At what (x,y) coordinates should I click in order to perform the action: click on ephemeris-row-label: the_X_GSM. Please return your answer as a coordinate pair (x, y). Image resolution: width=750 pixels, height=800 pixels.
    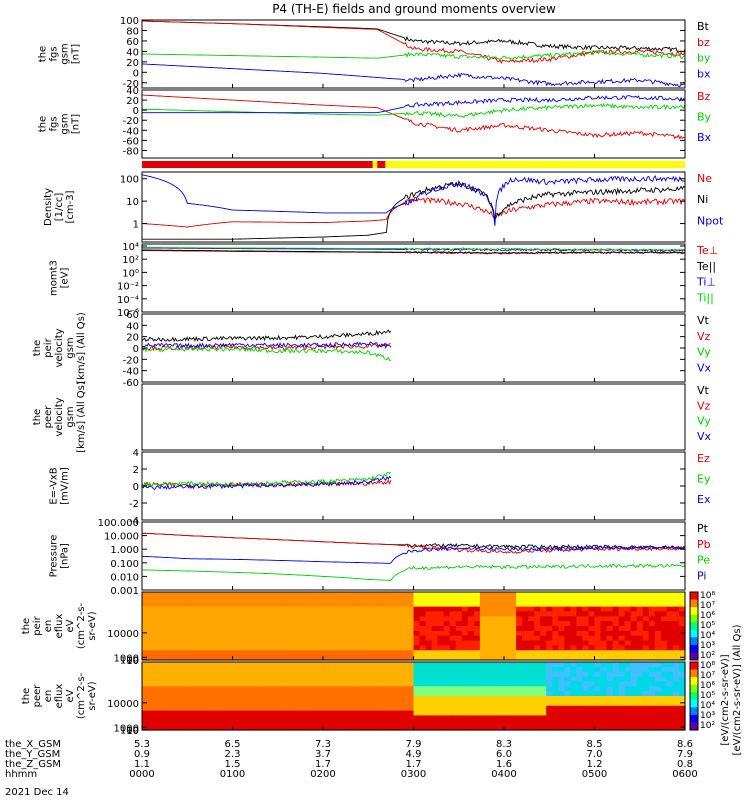
    Looking at the image, I should click on (33, 744).